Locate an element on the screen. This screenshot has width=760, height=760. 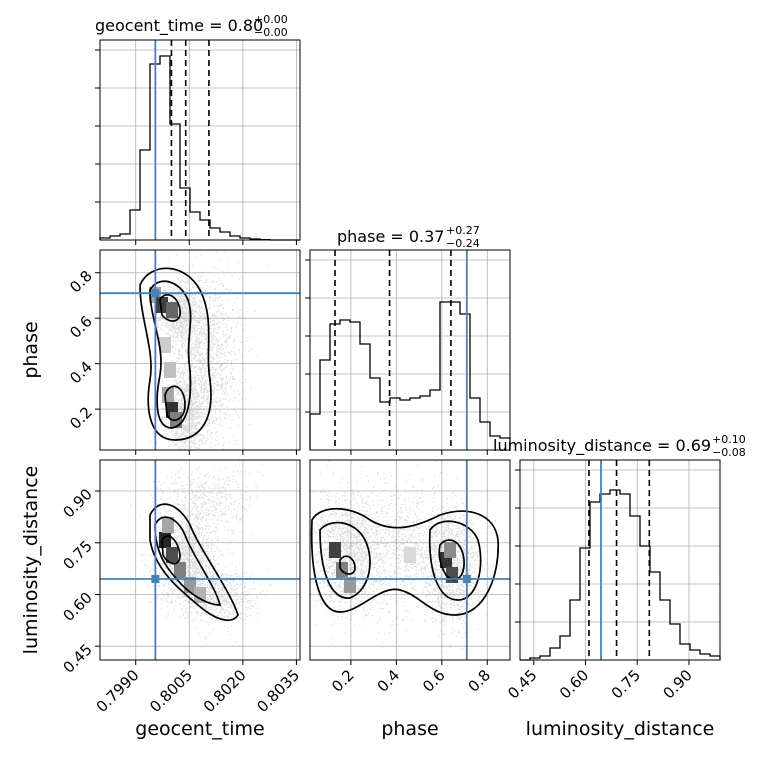
x-tick-label: 0.8020 is located at coordinates (225, 691).